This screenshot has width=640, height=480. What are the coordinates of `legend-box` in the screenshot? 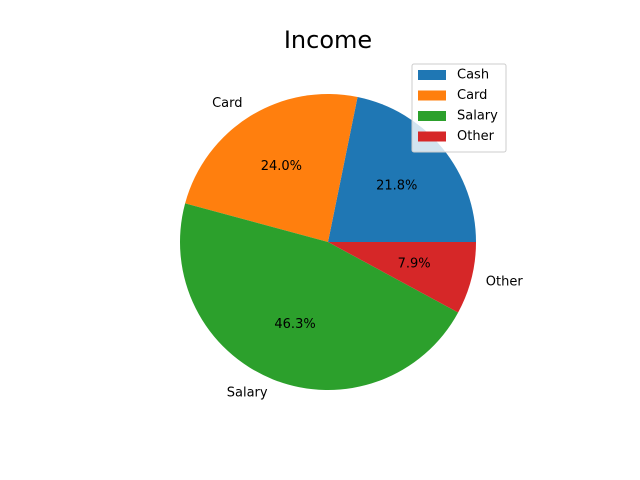 It's located at (459, 108).